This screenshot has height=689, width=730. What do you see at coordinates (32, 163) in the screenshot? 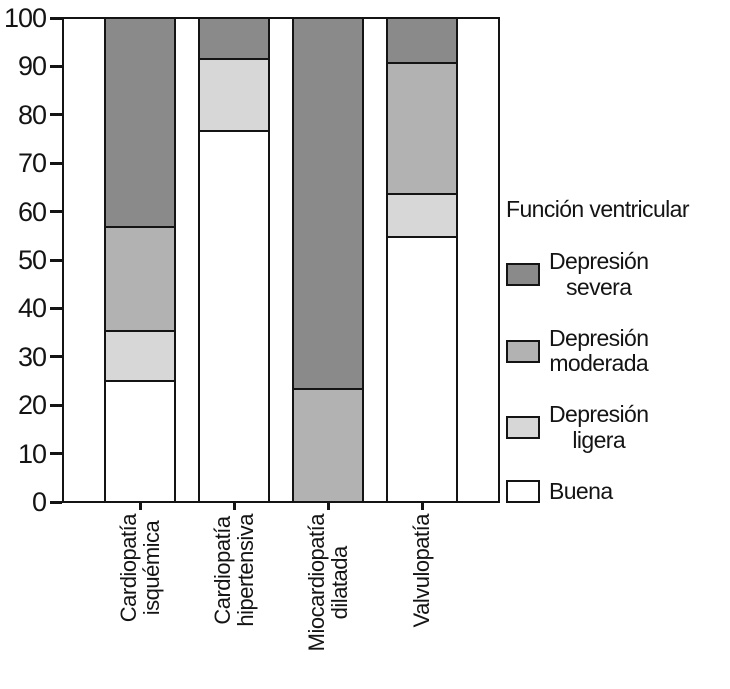
I see `y-axis-tick-label: 70` at bounding box center [32, 163].